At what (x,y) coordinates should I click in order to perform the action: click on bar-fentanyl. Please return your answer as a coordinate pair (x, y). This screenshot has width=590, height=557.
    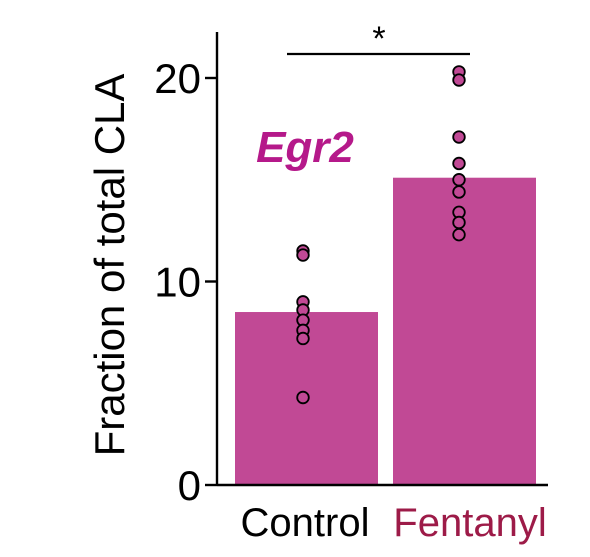
    Looking at the image, I should click on (464, 331).